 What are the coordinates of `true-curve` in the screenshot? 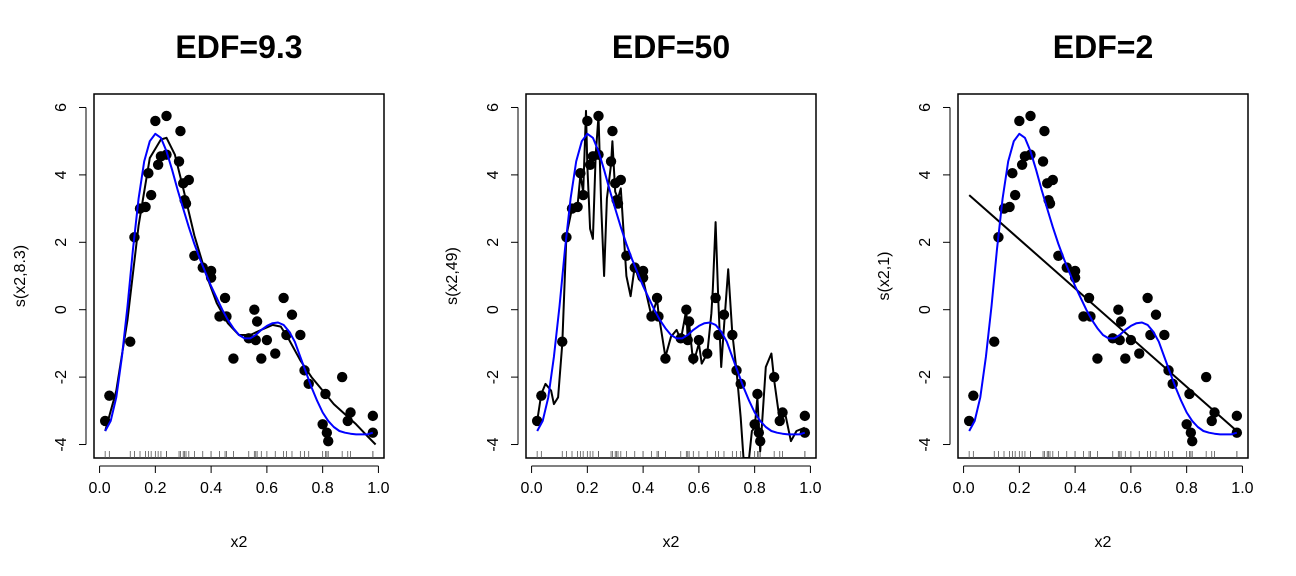 It's located at (671, 284).